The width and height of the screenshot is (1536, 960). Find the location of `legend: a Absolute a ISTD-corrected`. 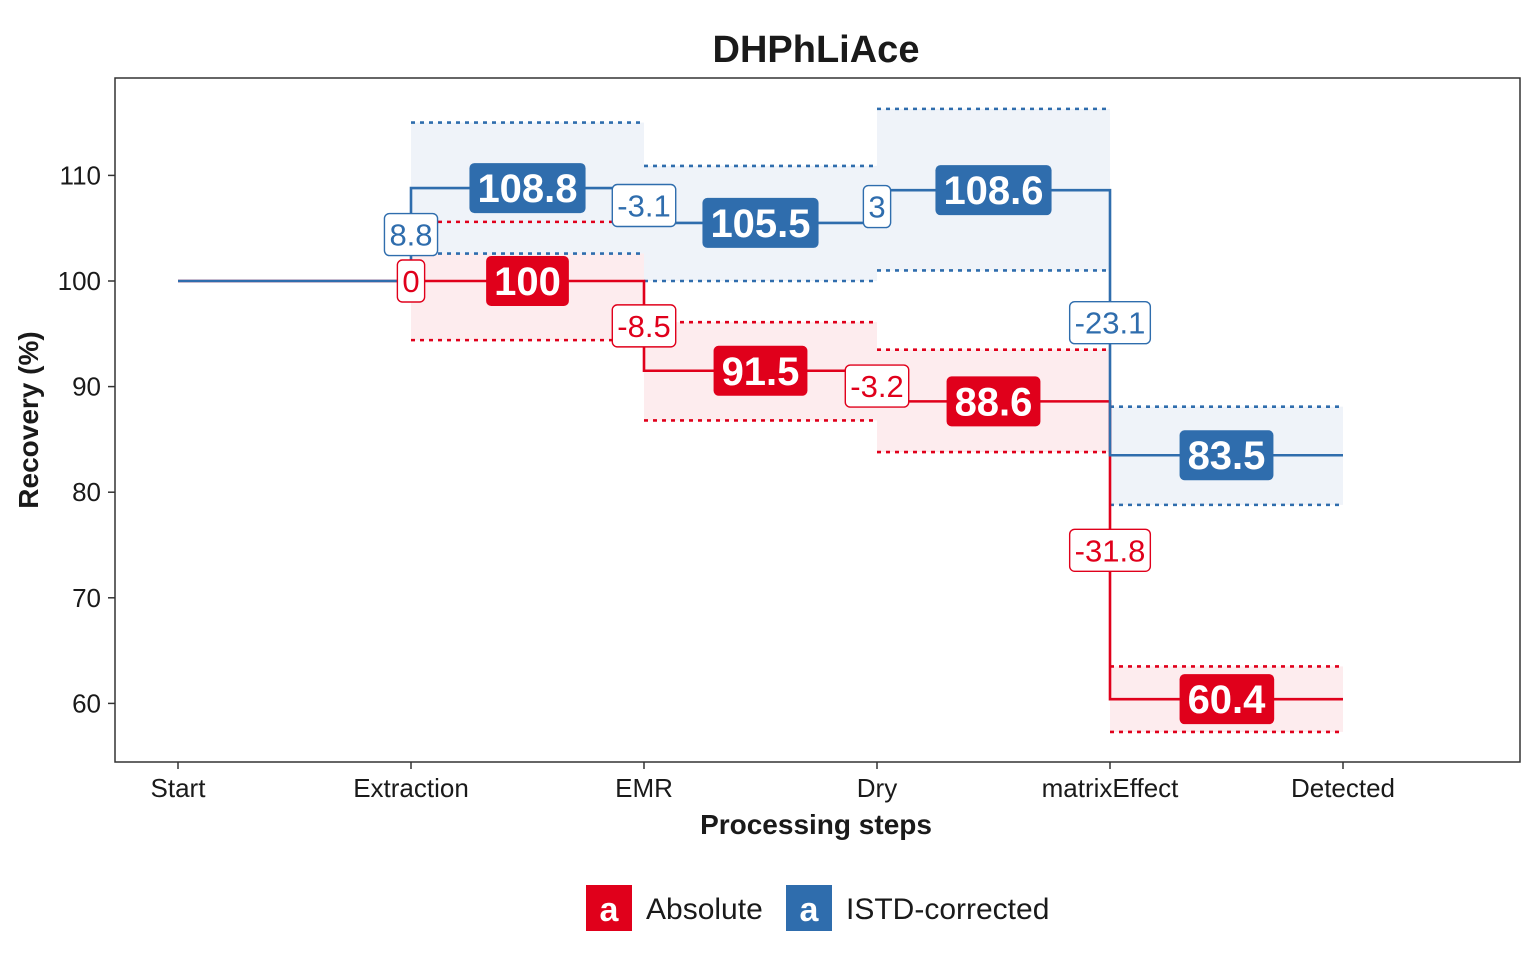

legend: a Absolute a ISTD-corrected is located at coordinates (817, 908).